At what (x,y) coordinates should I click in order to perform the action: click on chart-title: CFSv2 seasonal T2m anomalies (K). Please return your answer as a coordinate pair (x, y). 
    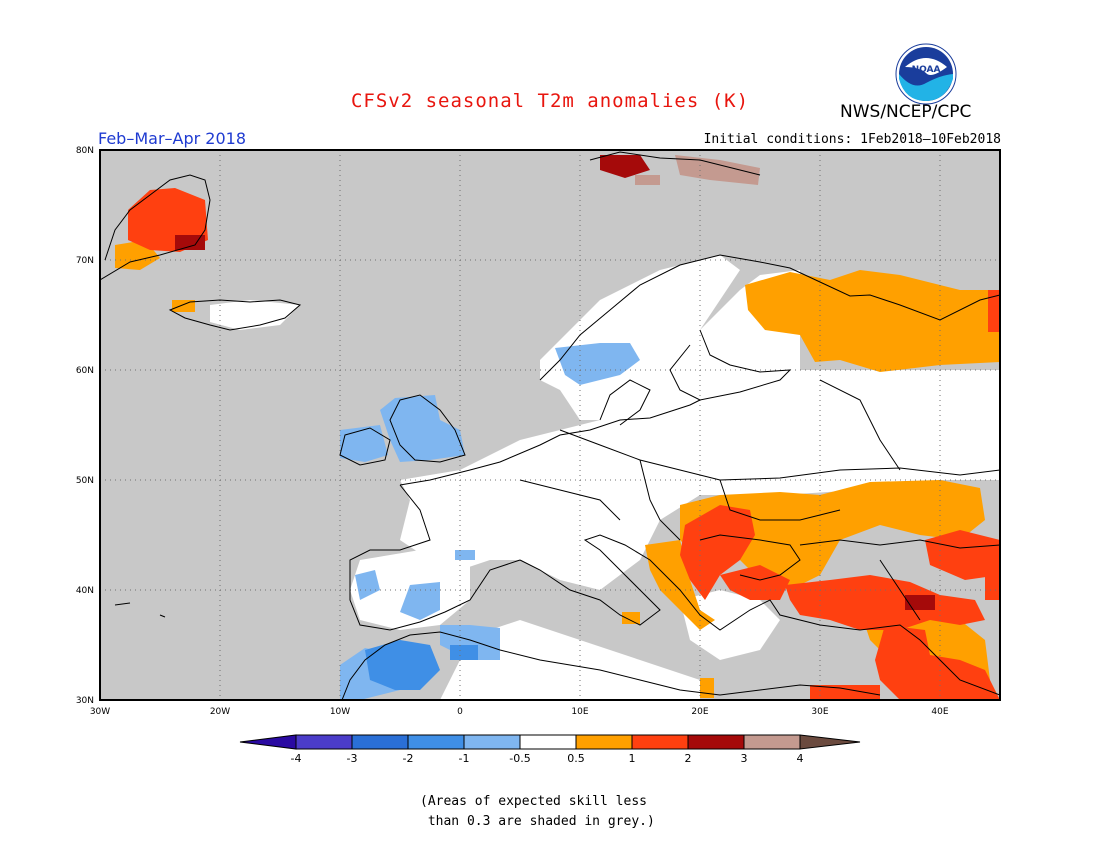
    Looking at the image, I should click on (550, 101).